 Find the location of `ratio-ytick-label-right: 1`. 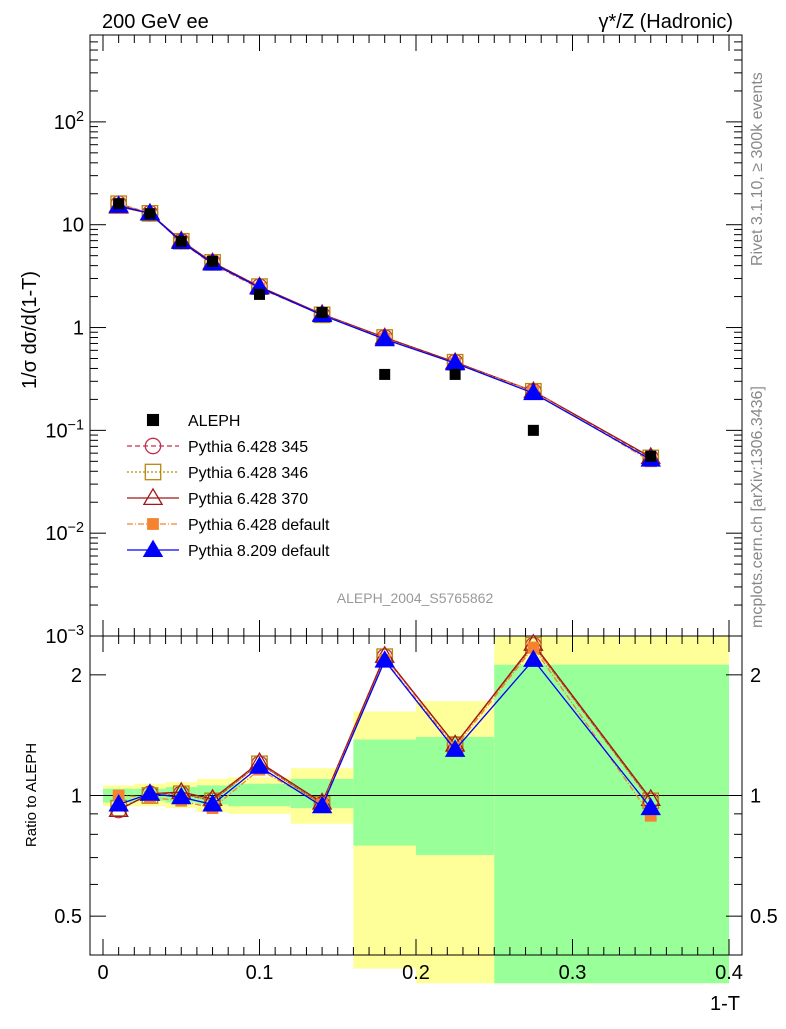

ratio-ytick-label-right: 1 is located at coordinates (755, 797).